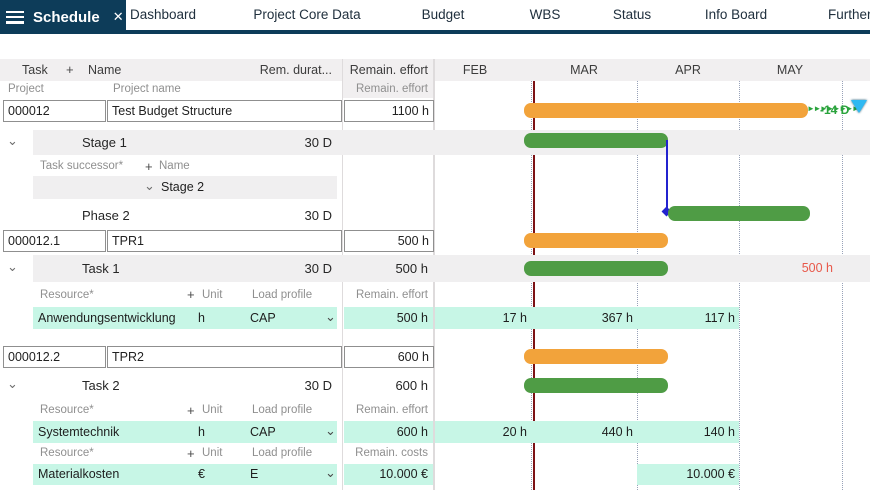 The height and width of the screenshot is (490, 870). Describe the element at coordinates (388, 318) in the screenshot. I see `resource1-effort-cell` at that location.